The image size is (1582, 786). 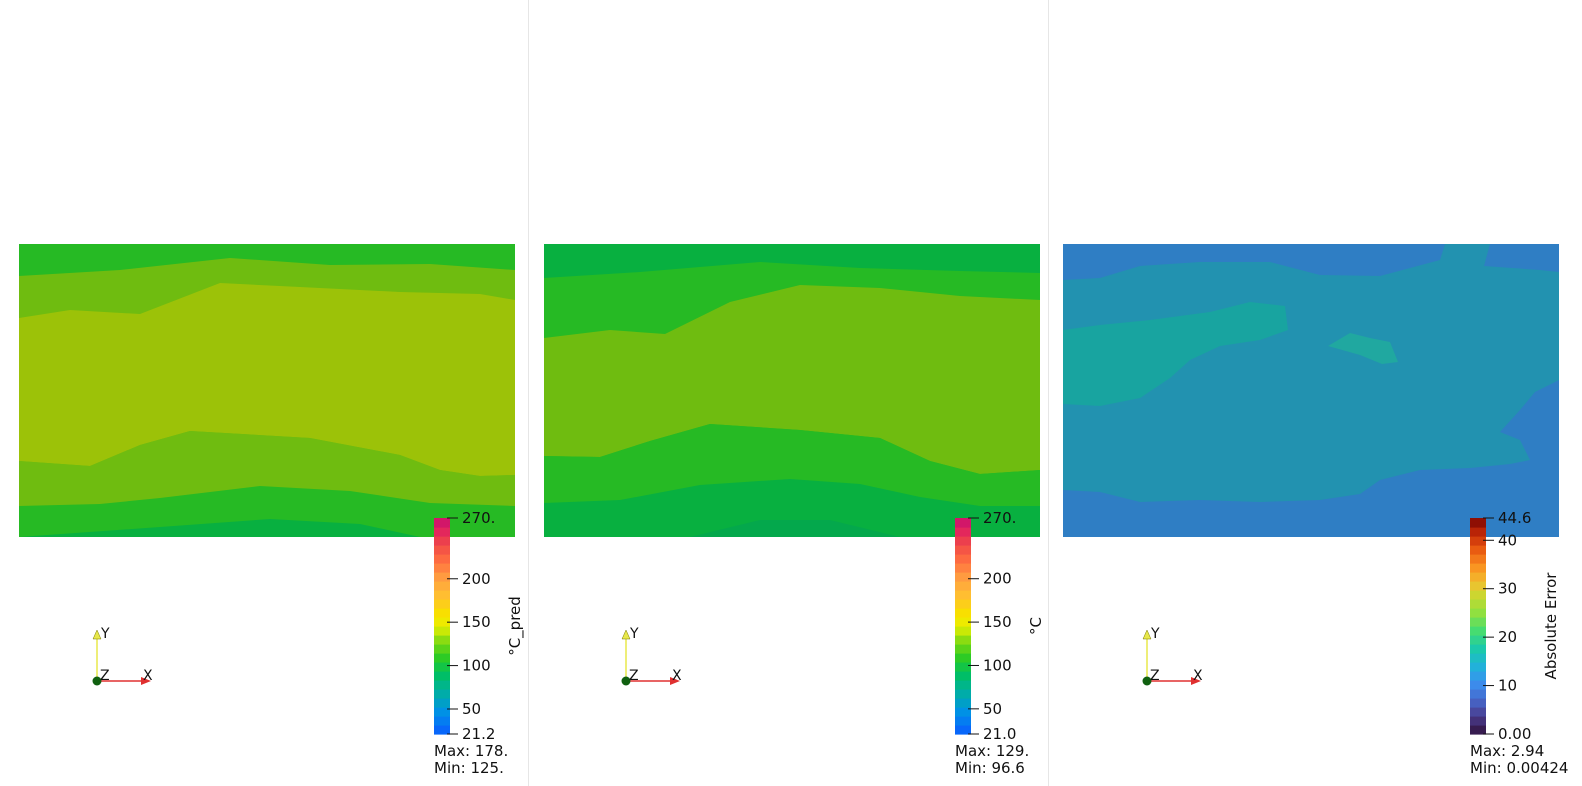 I want to click on colorbar-tick-label: 150, so click(x=997, y=622).